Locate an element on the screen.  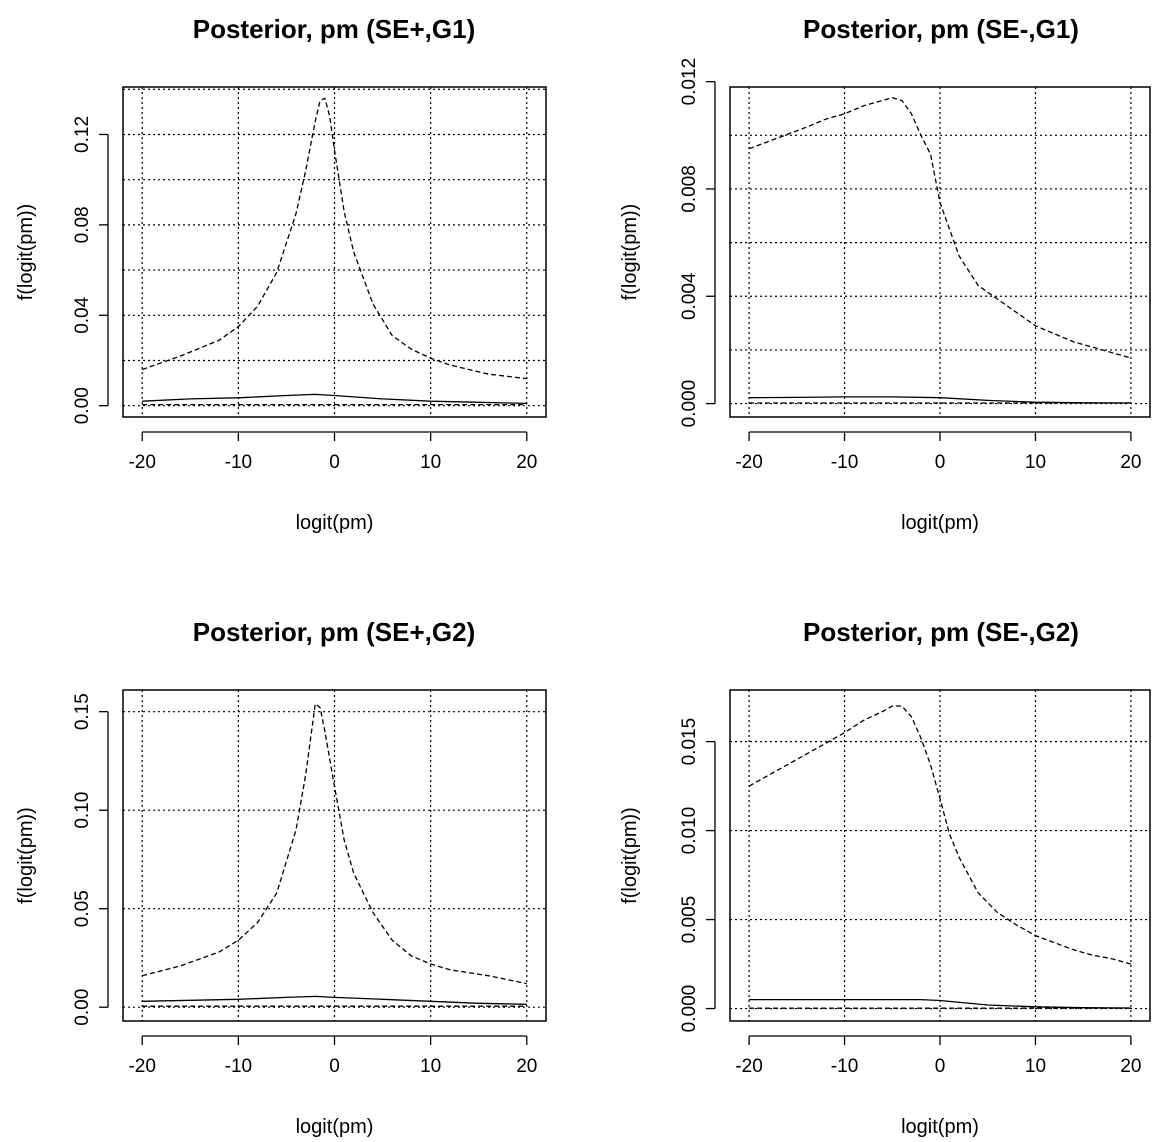
y-tick-label: 0.04 is located at coordinates (82, 314).